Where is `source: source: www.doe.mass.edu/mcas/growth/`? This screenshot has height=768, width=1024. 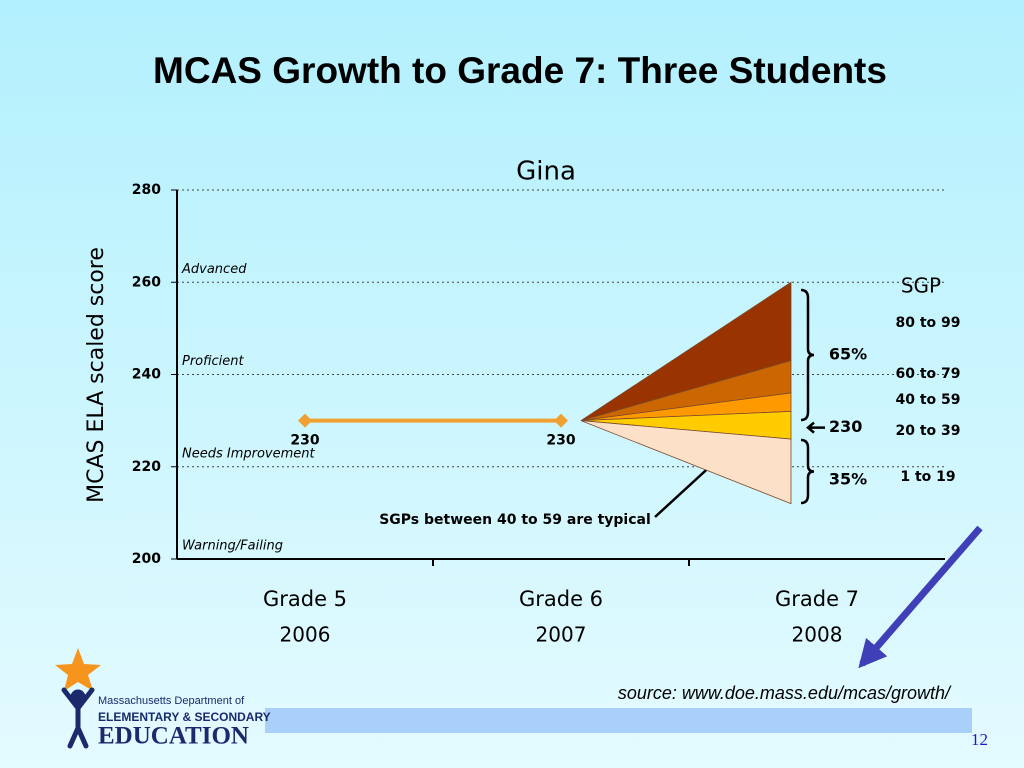
source: source: www.doe.mass.edu/mcas/growth/ is located at coordinates (785, 693).